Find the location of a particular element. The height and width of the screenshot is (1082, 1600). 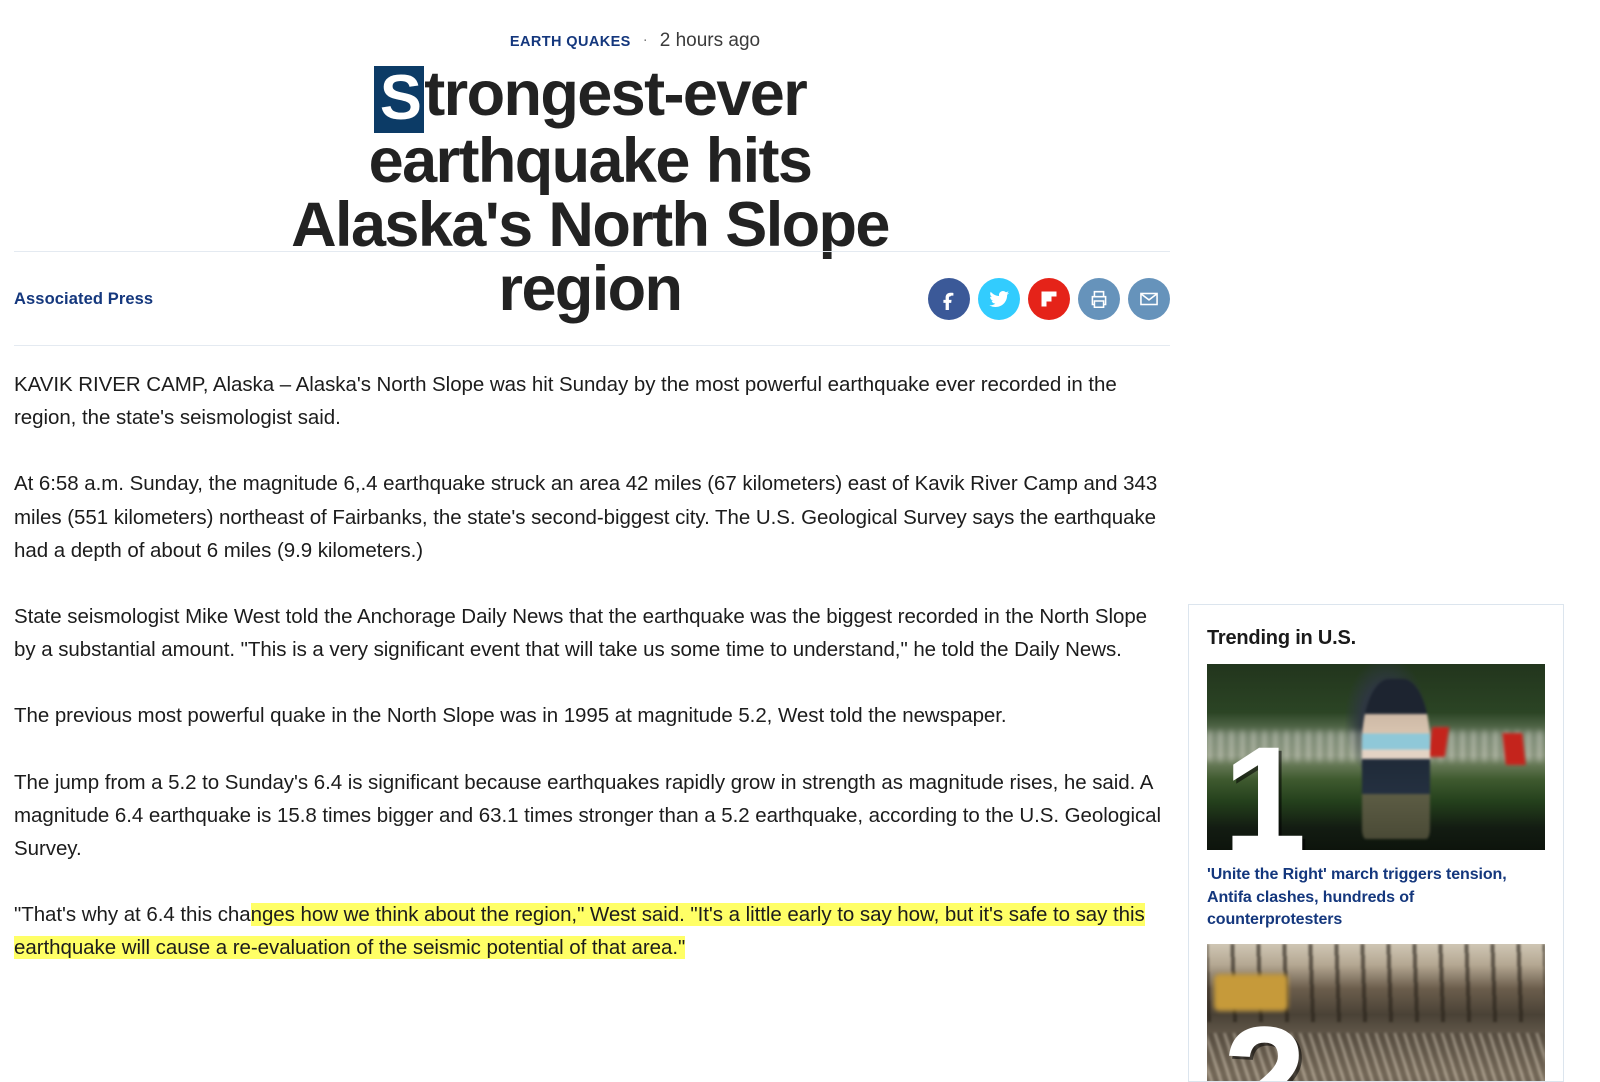

trending-thumbnail-2: 2 is located at coordinates (1376, 1012).